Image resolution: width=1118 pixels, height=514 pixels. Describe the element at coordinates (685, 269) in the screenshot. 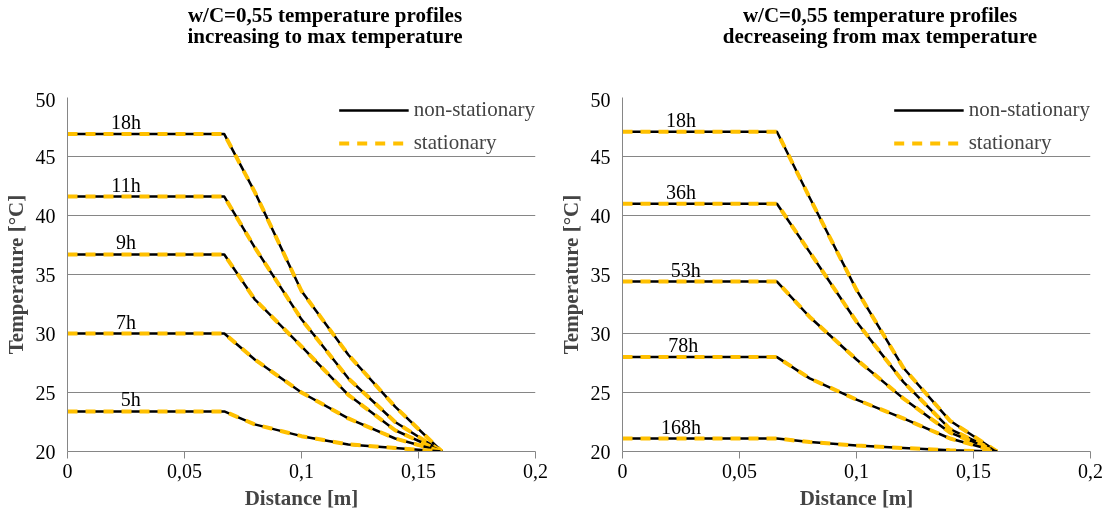

I see `annotation: 53h` at that location.